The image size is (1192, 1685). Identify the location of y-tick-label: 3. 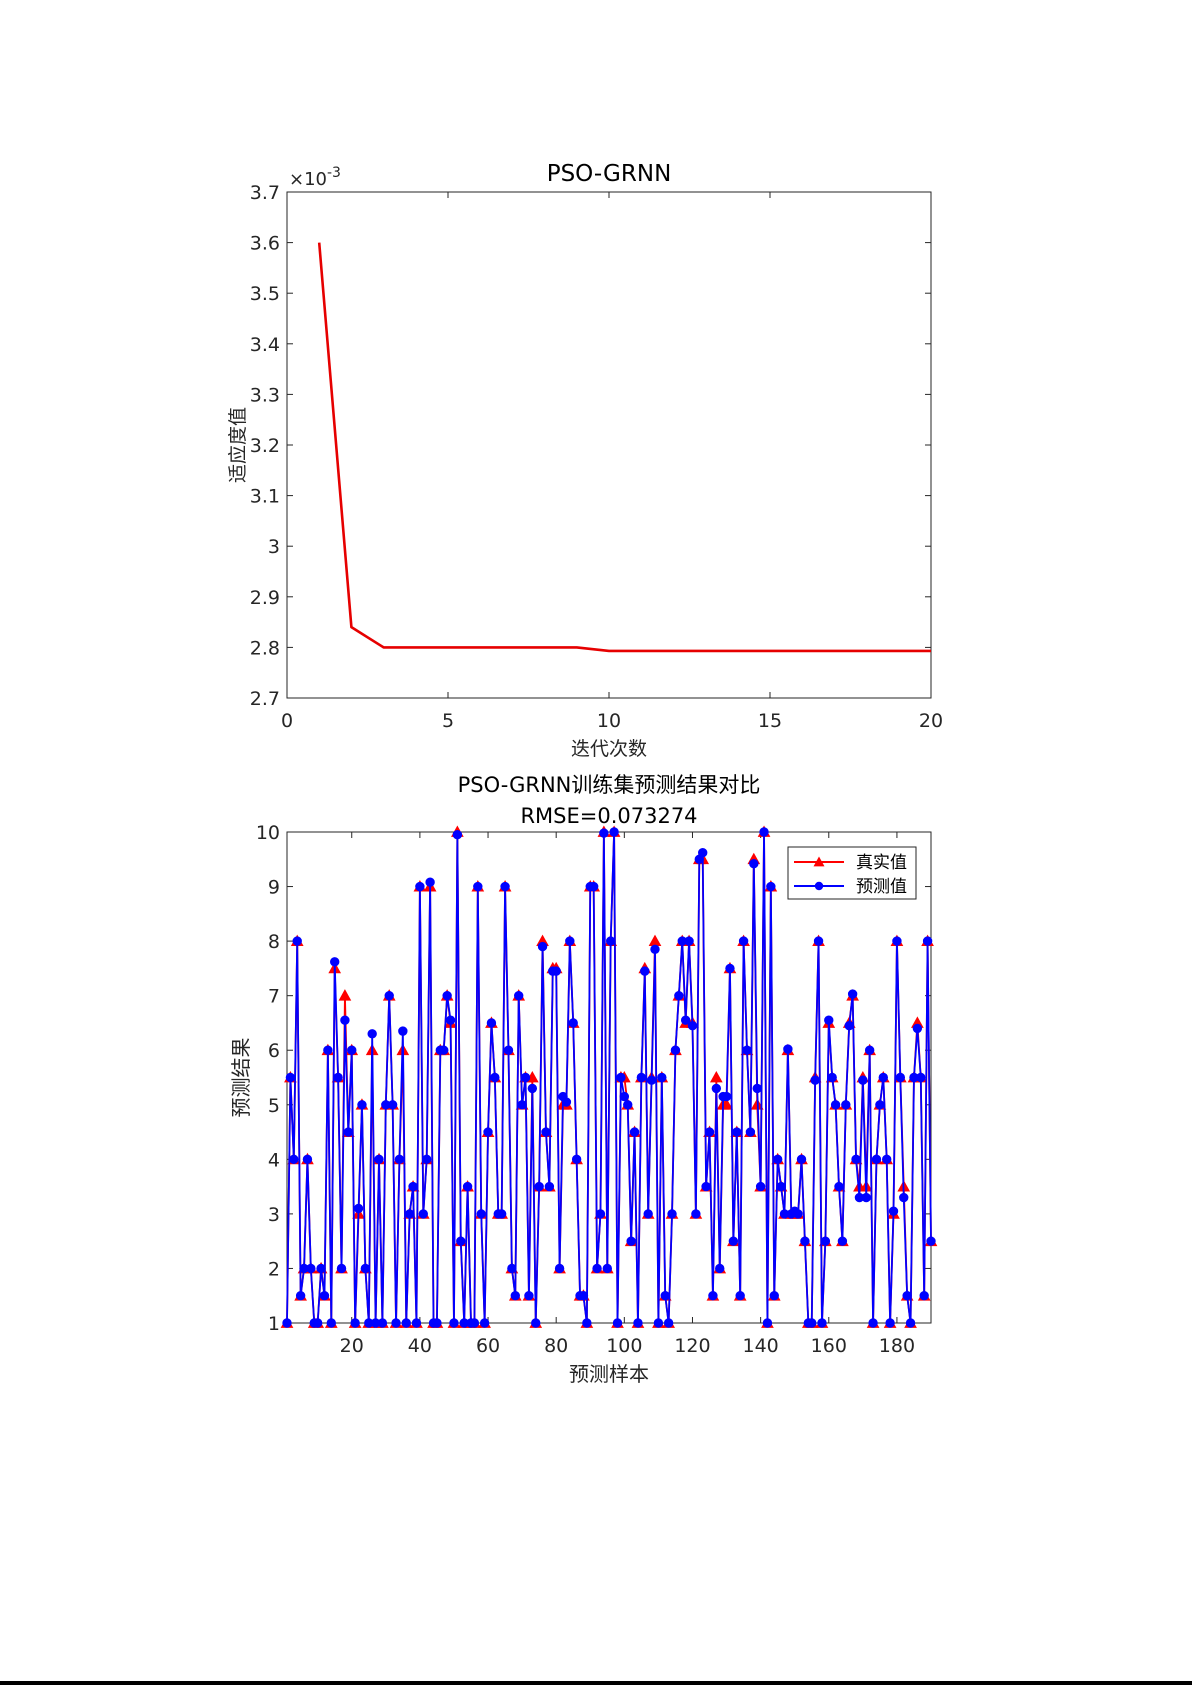
(274, 1215).